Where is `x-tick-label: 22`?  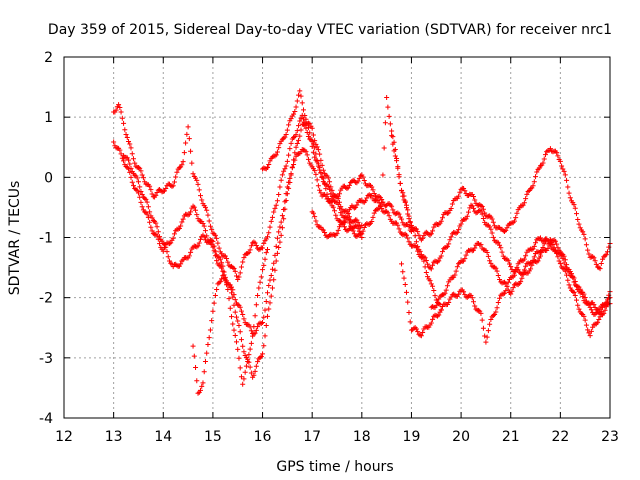
x-tick-label: 22 is located at coordinates (560, 437).